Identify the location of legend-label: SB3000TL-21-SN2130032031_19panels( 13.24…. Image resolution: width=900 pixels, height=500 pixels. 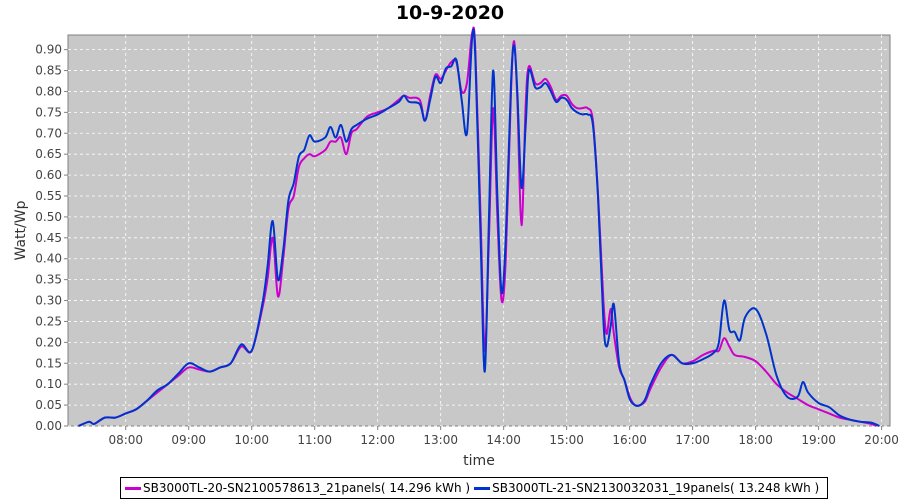
(656, 488).